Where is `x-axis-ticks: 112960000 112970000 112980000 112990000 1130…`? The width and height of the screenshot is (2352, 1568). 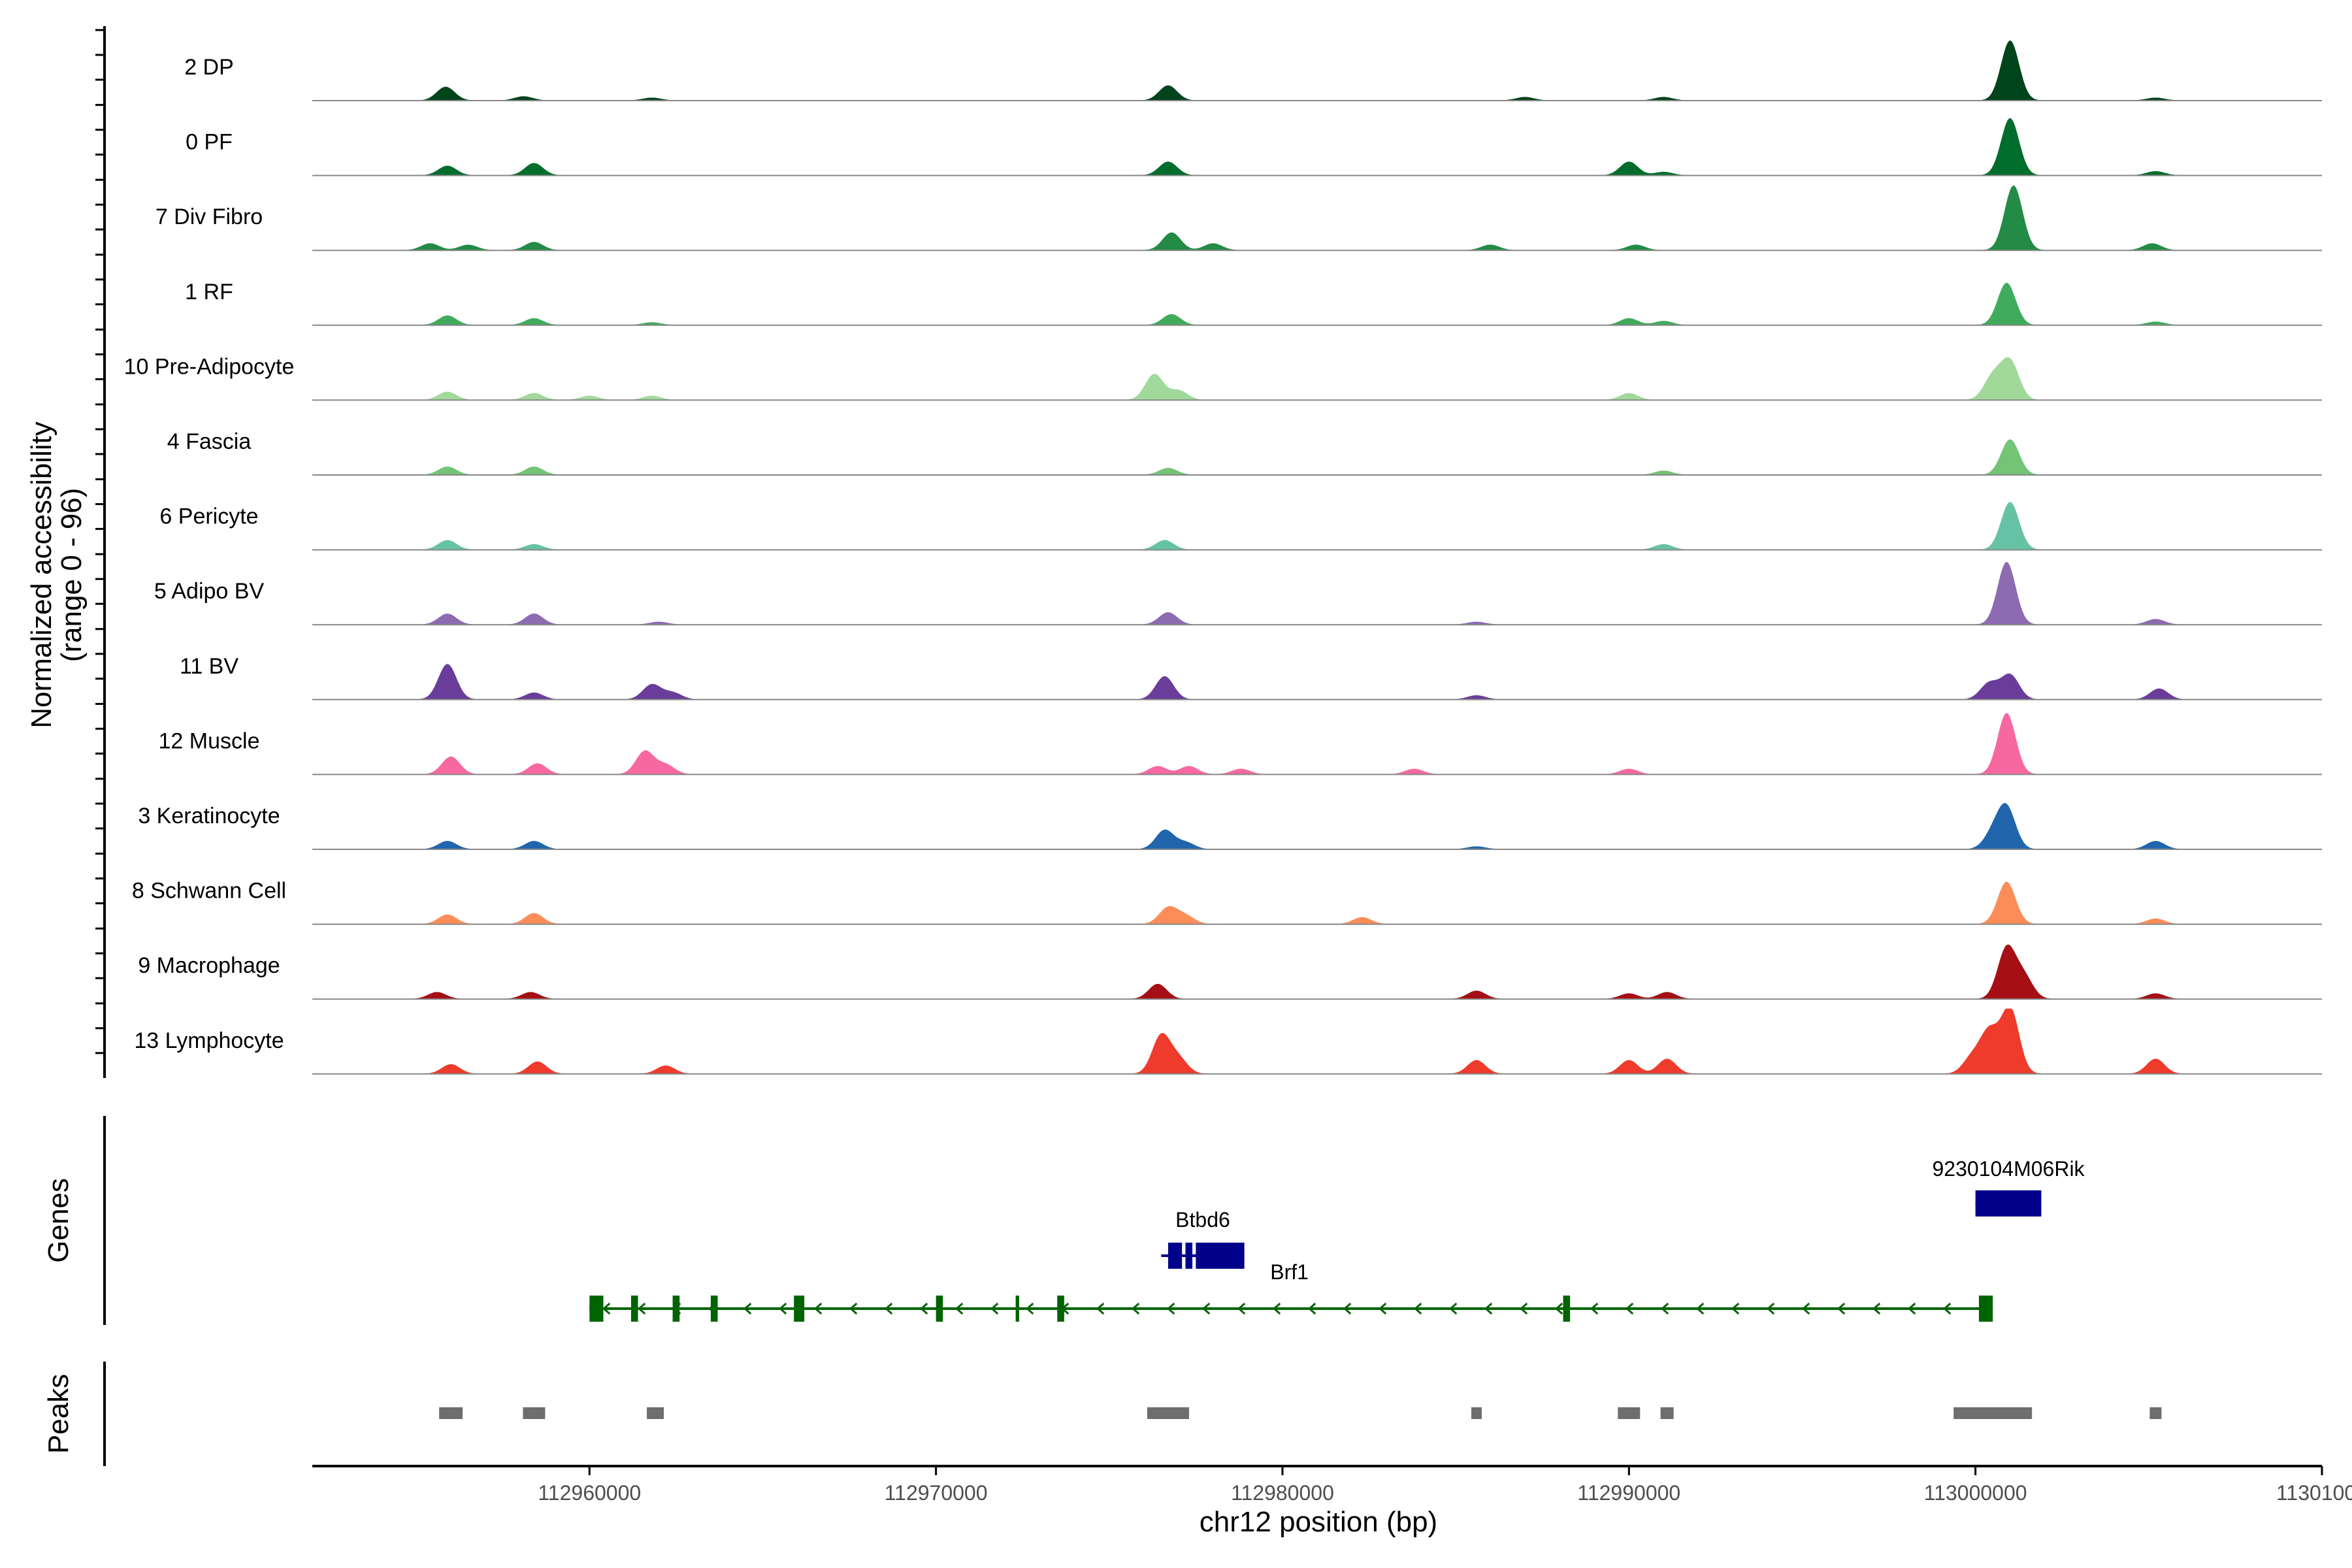
x-axis-ticks: 112960000 112970000 112980000 112990000 1130… is located at coordinates (1445, 1485).